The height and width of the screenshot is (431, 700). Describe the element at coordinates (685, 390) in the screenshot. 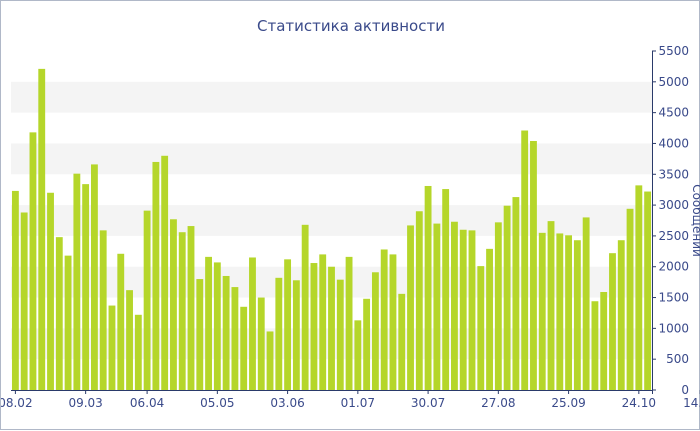

I see `y-tick-label: 0` at that location.